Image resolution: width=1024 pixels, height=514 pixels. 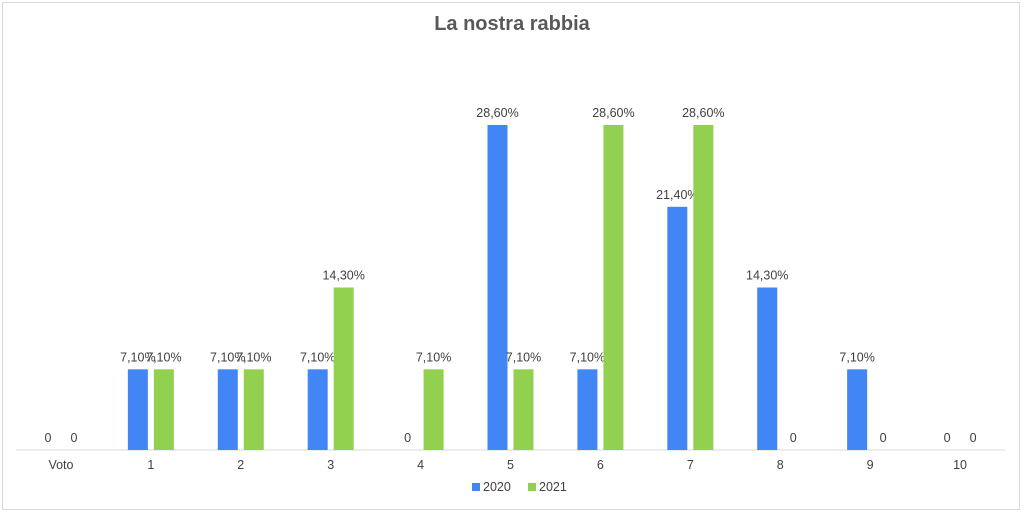 What do you see at coordinates (960, 465) in the screenshot?
I see `x-tick-label: 10` at bounding box center [960, 465].